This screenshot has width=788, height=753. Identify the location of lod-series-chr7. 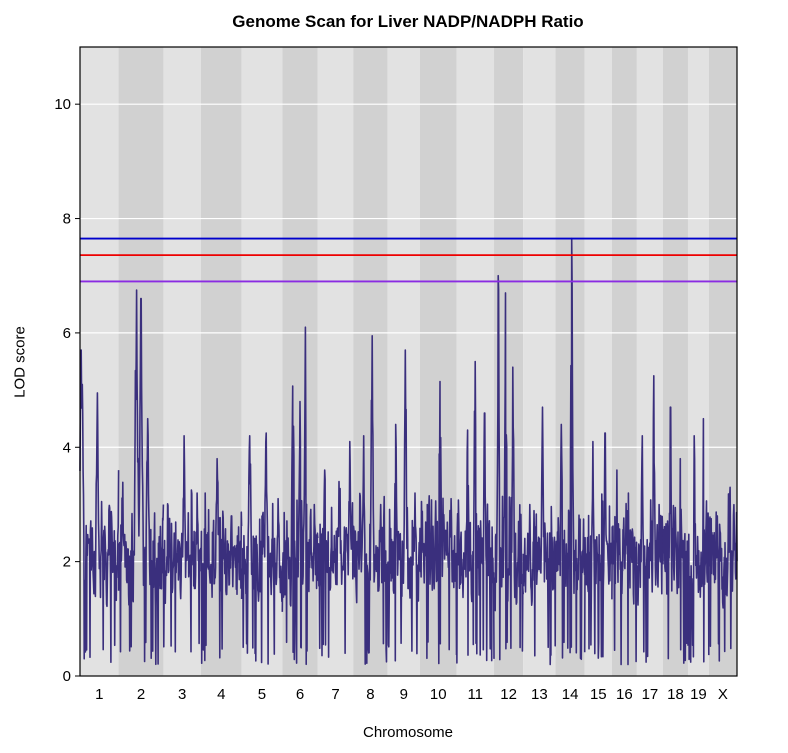
(335, 549).